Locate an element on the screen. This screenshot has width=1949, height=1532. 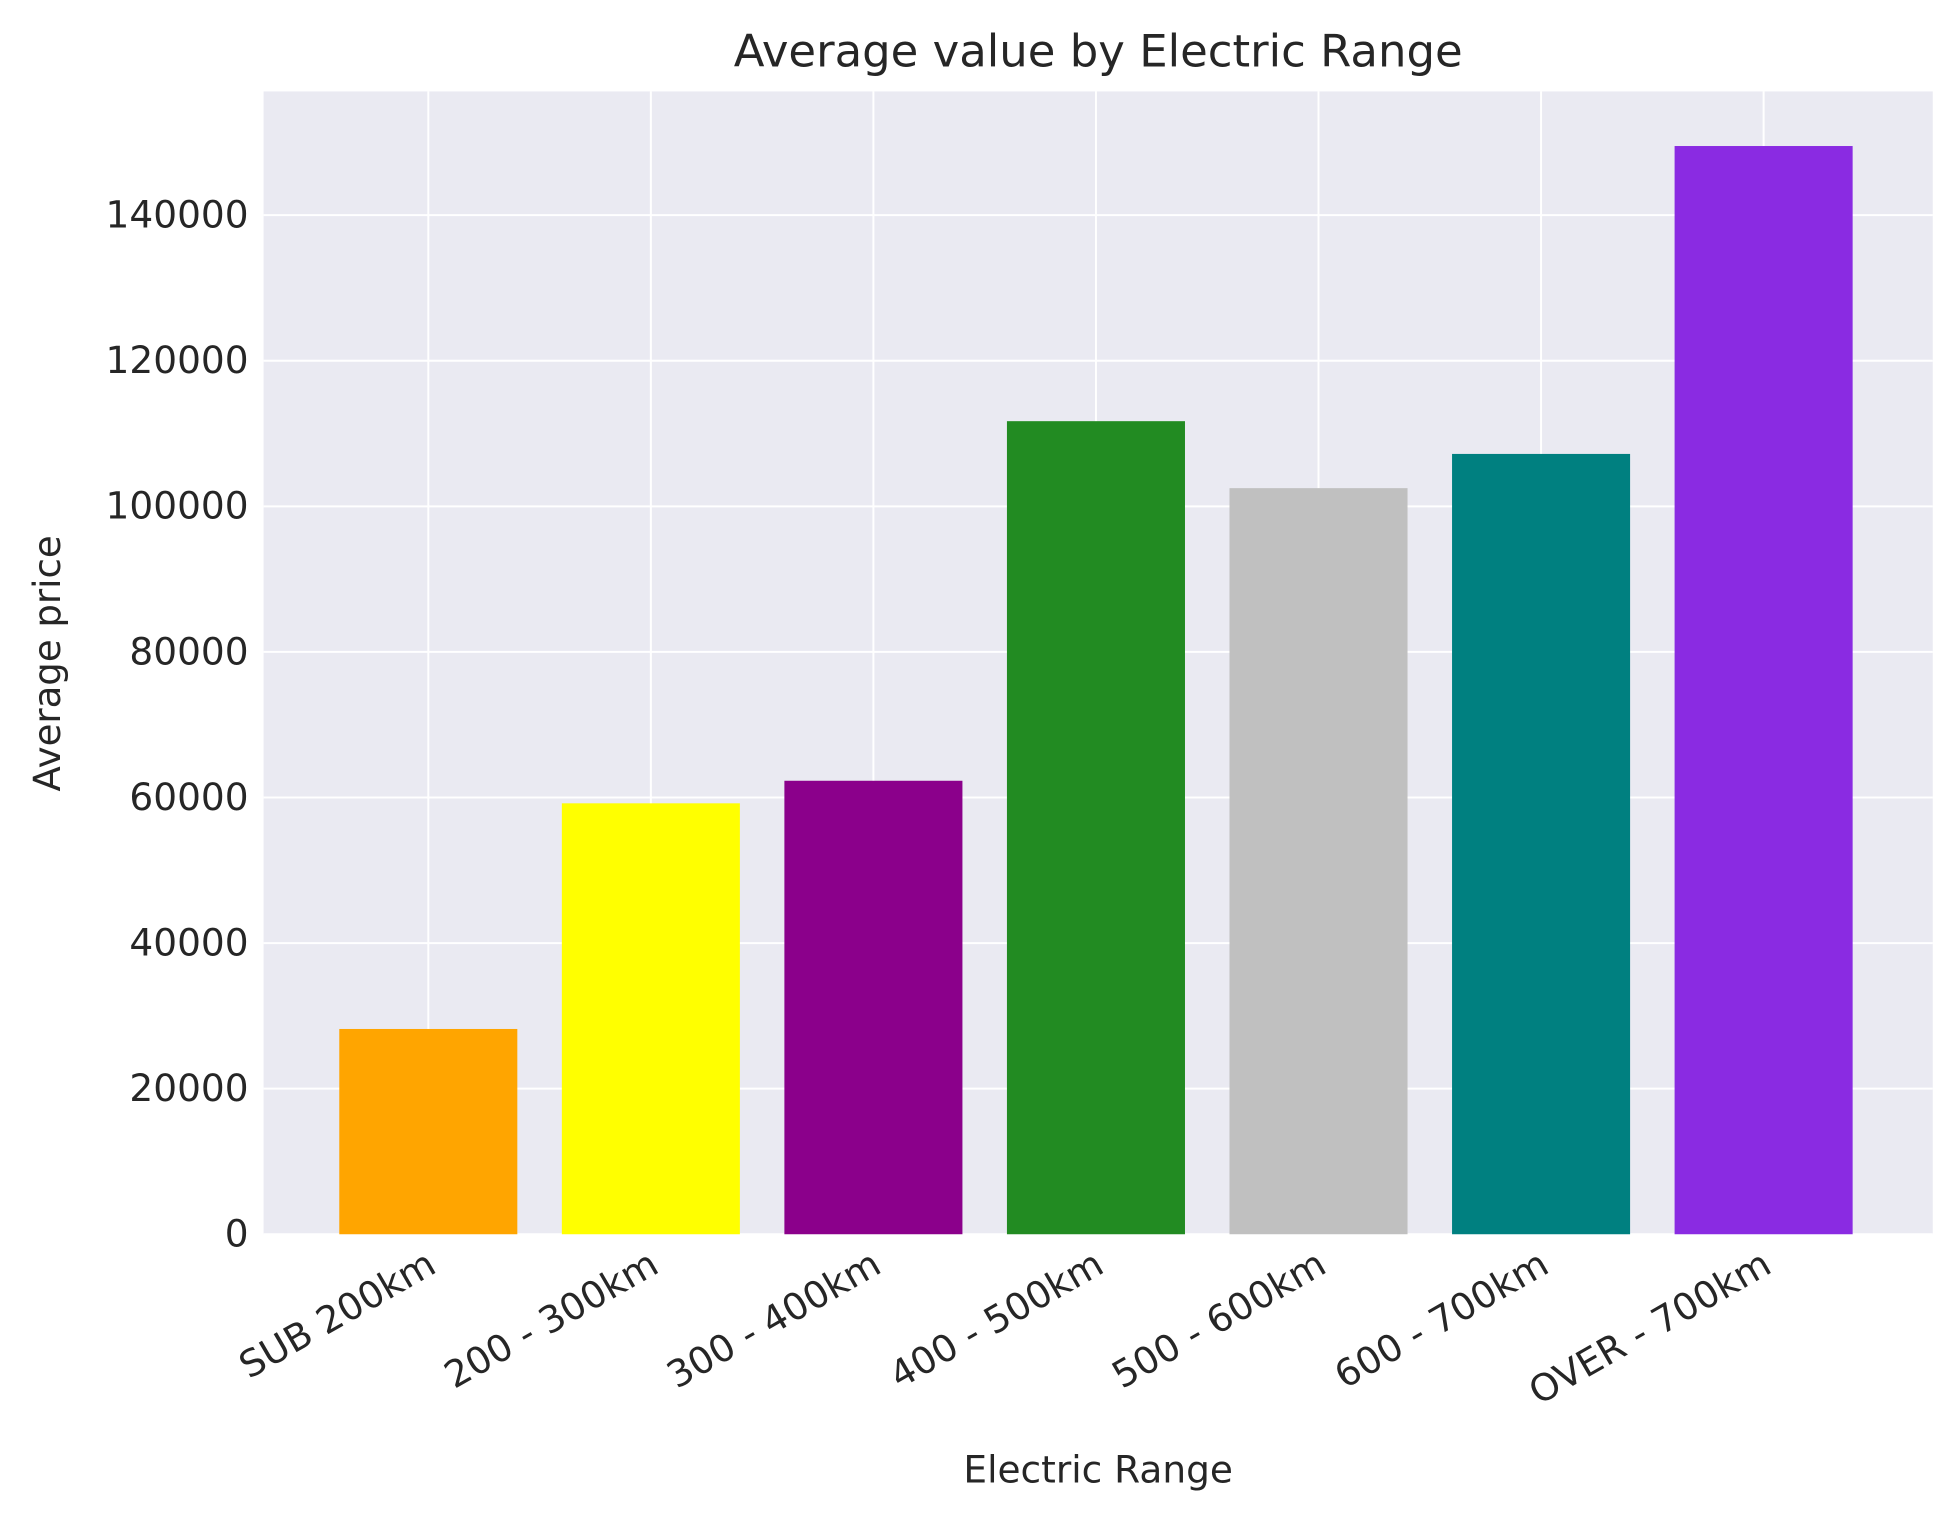
y-tick-label: 120000 is located at coordinates (177, 360).